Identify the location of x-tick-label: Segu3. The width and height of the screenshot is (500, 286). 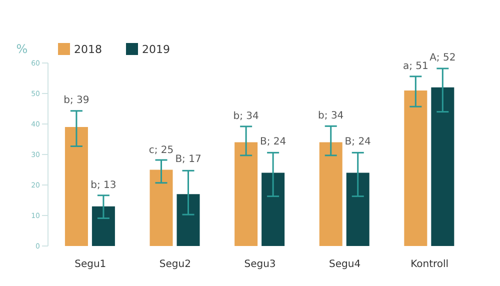
(260, 264).